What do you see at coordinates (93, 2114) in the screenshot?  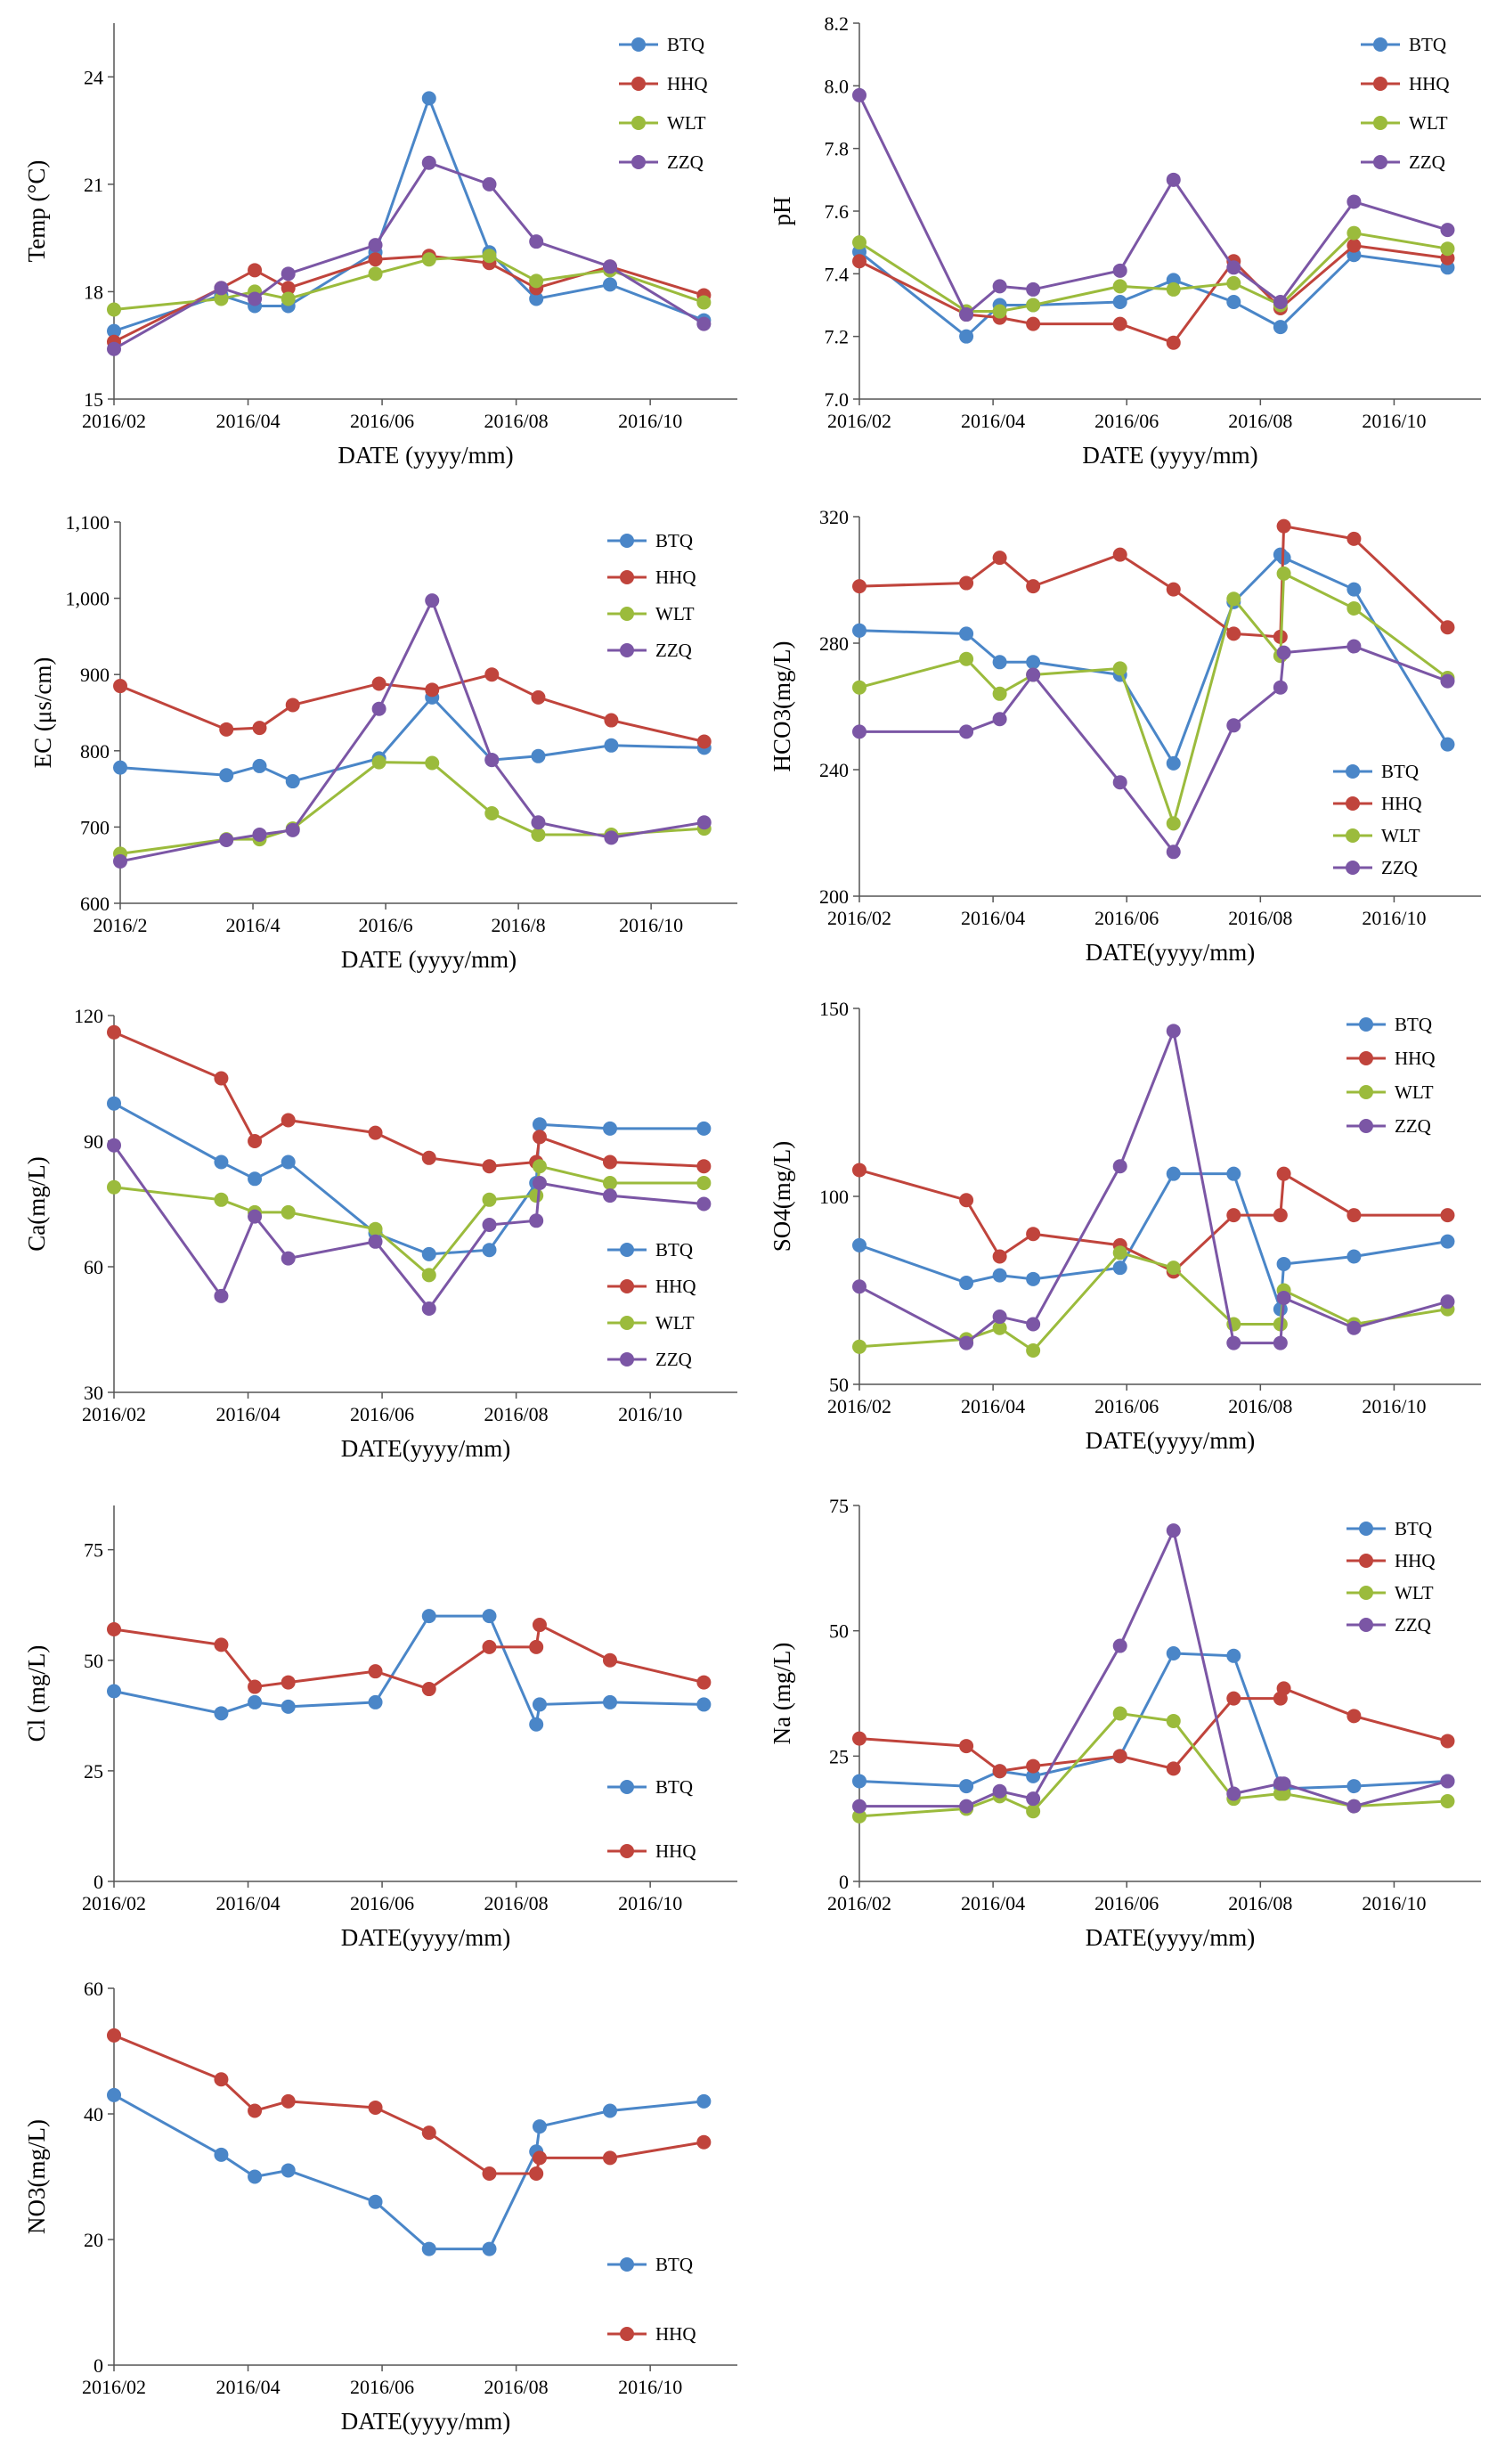 I see `y-tick-label: 40` at bounding box center [93, 2114].